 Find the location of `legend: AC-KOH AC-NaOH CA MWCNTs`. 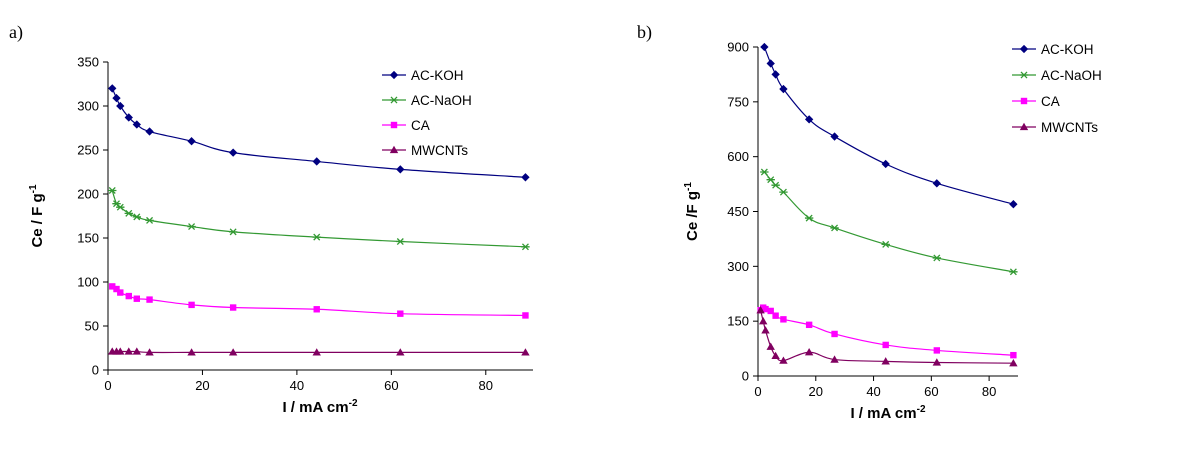

legend: AC-KOH AC-NaOH CA MWCNTs is located at coordinates (427, 113).